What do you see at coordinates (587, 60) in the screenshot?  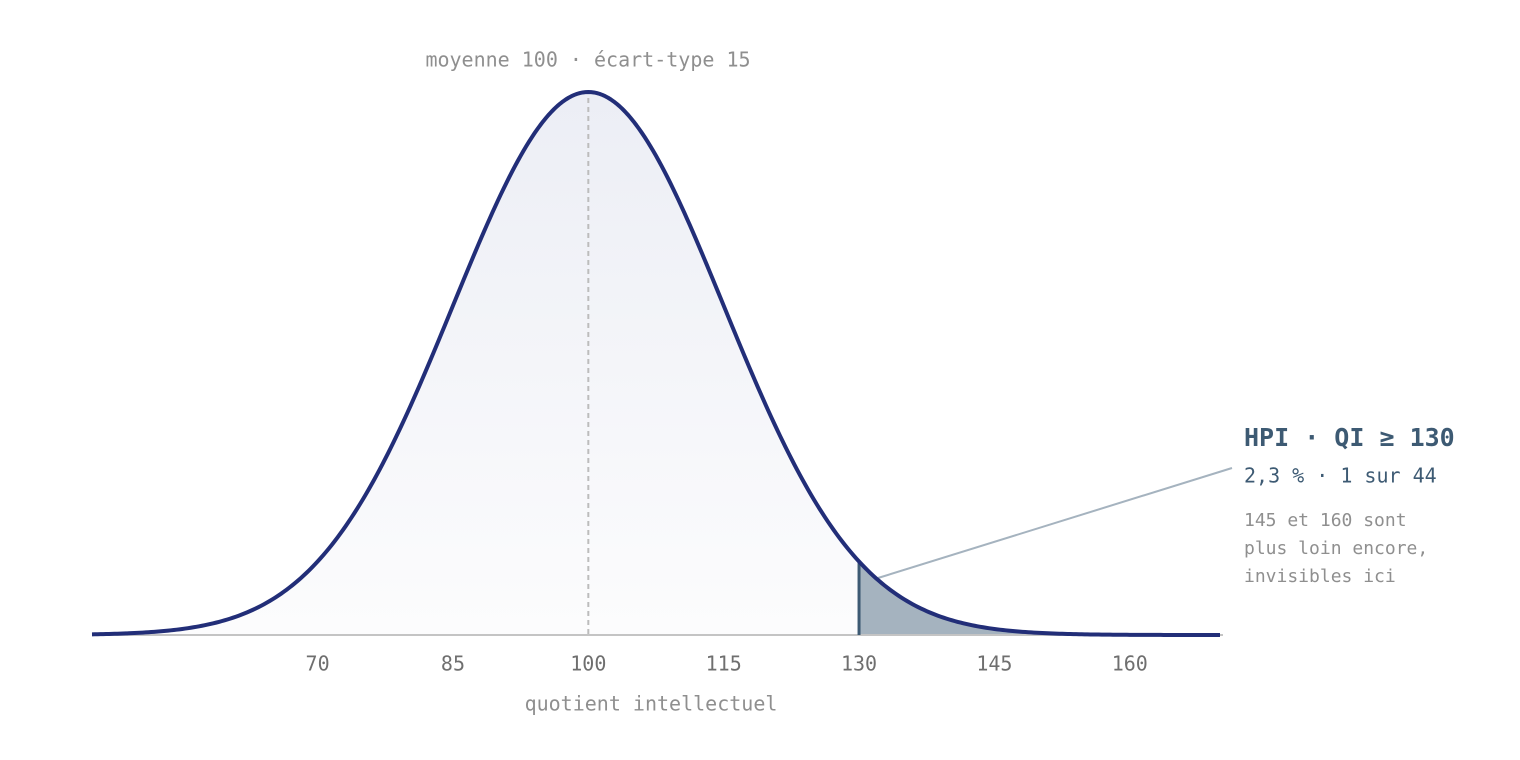 I see `chart-title: moyenne 100 · écart-type 15` at bounding box center [587, 60].